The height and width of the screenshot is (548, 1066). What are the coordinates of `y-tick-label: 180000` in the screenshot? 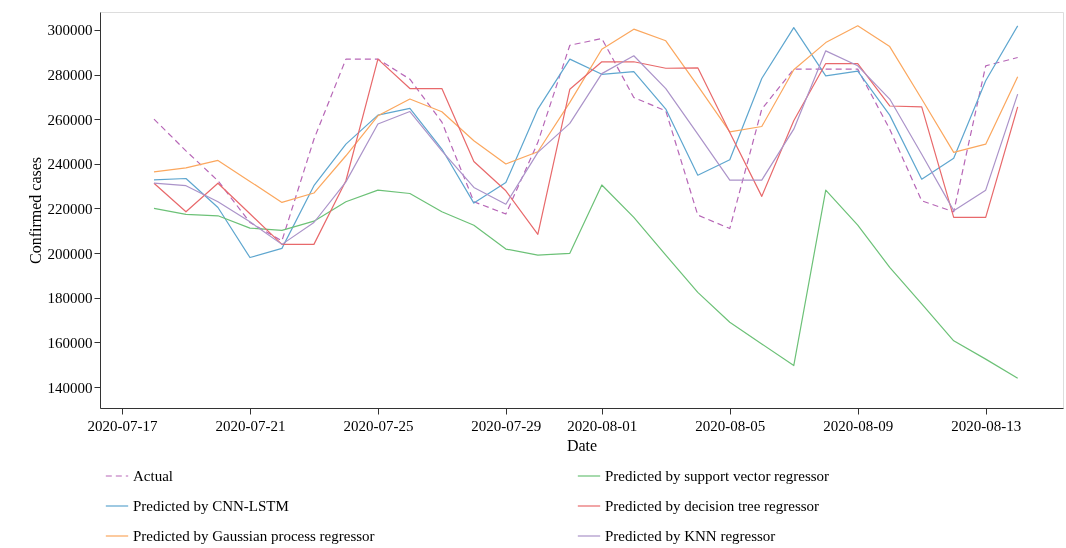 It's located at (70, 298).